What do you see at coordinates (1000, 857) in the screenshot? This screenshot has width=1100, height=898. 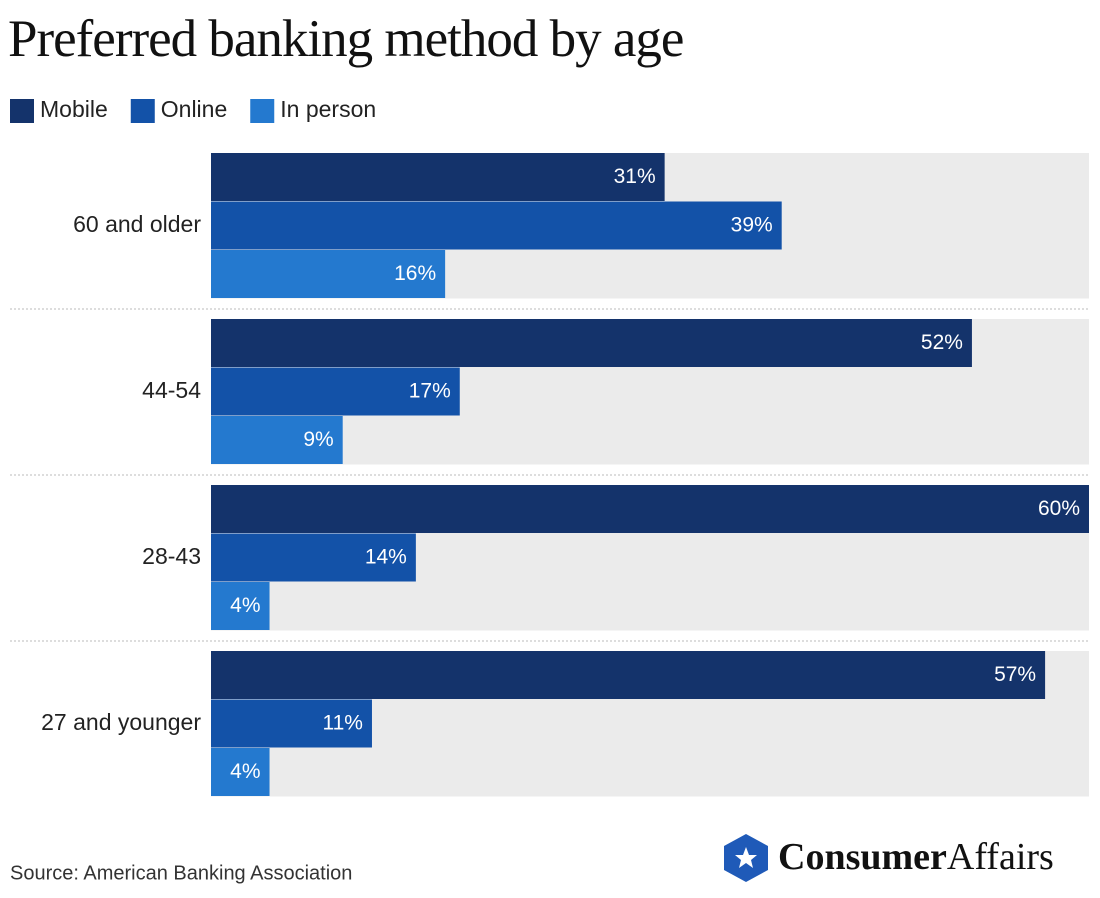 I see `logo-light: Affairs` at bounding box center [1000, 857].